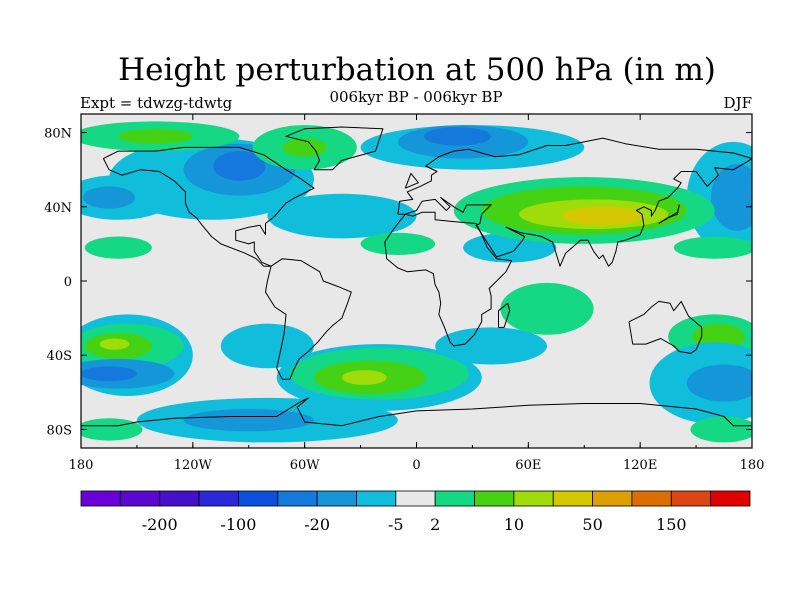  Describe the element at coordinates (68, 282) in the screenshot. I see `y-tick-label: 0` at that location.